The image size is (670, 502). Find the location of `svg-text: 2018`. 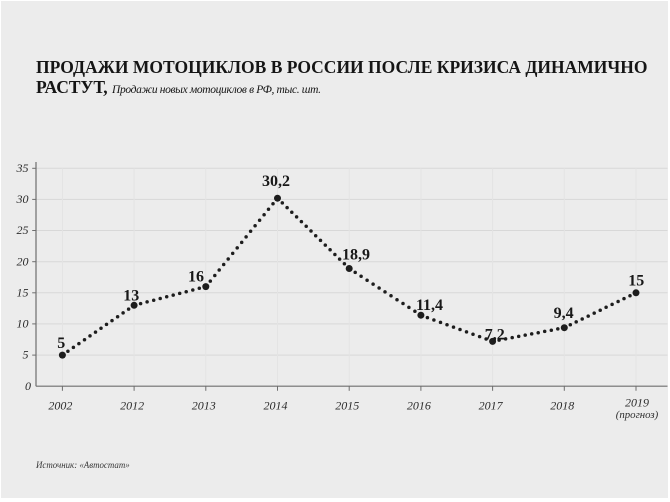

svg-text: 2018 is located at coordinates (562, 406).